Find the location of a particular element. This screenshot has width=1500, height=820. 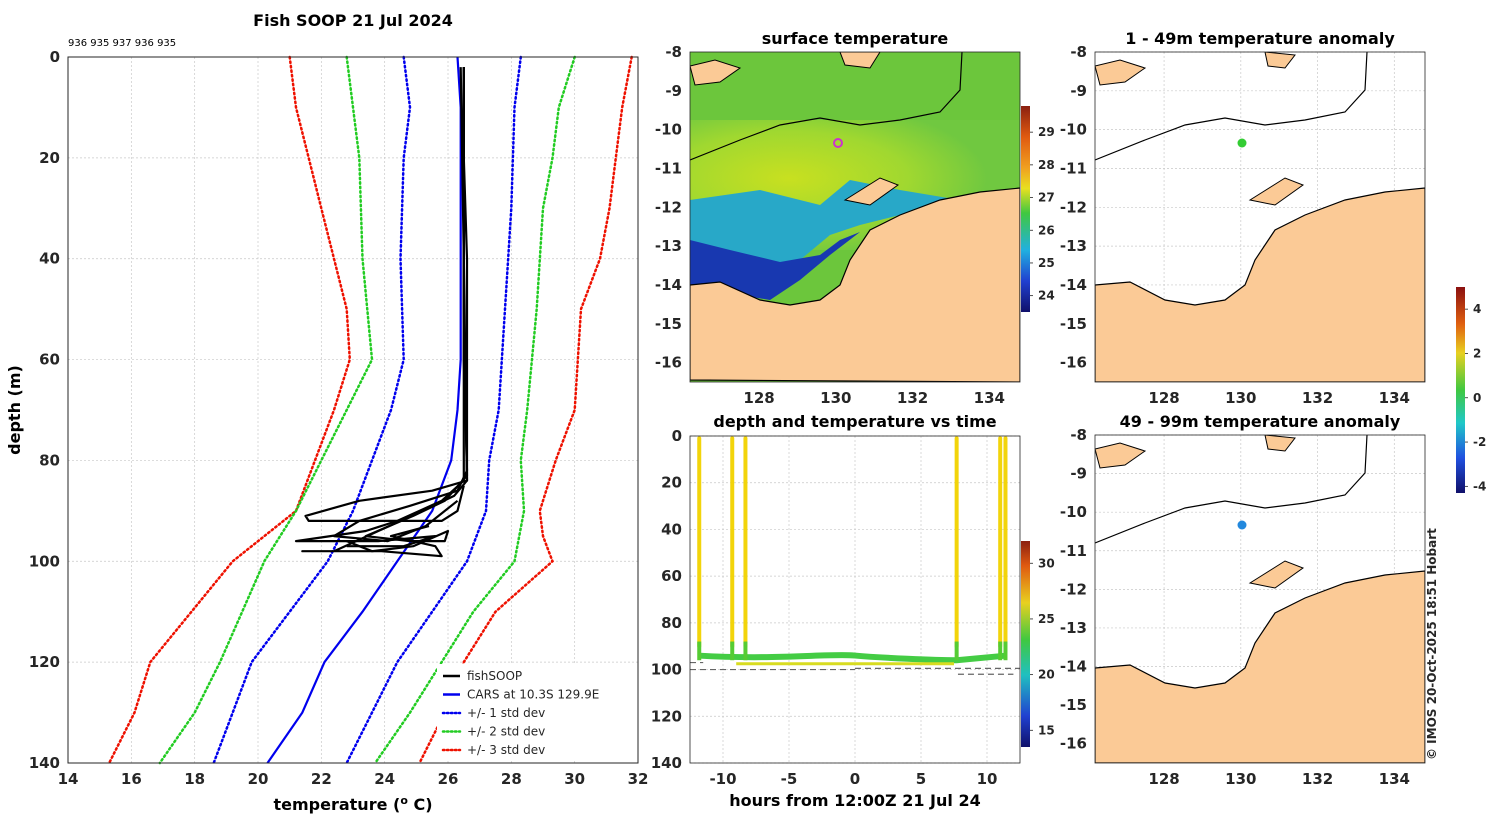

profile-xtick: 16 is located at coordinates (131, 779).